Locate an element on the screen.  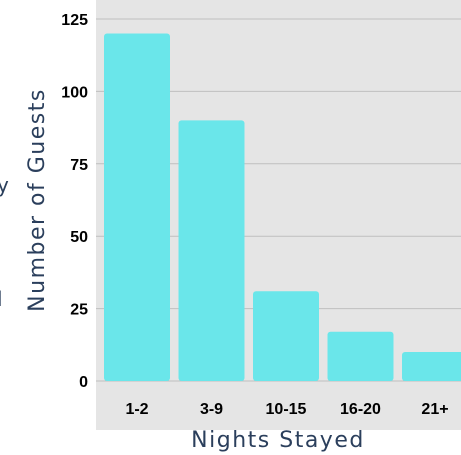
cropped-left-text-2: l is located at coordinates (1, 299).